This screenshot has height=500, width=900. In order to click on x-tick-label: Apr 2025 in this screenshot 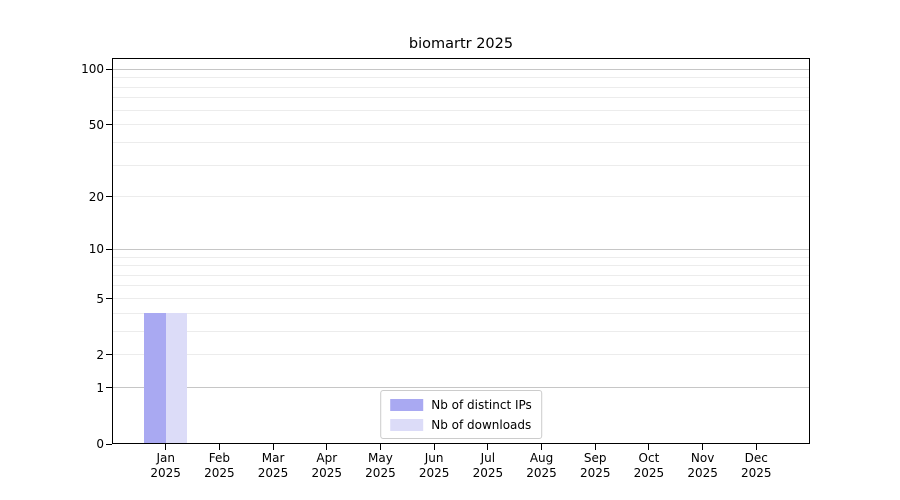, I will do `click(327, 466)`.